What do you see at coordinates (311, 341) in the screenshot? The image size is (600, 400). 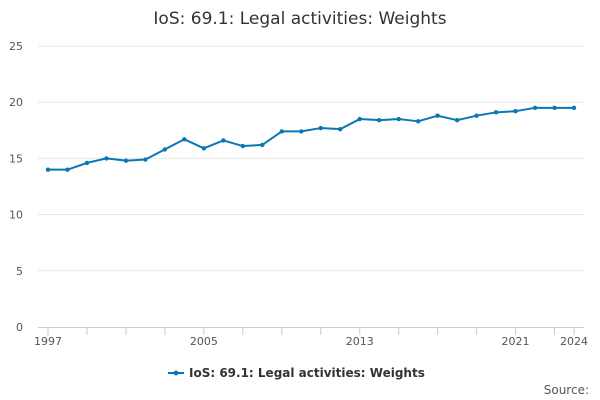 I see `x-axis-ticks: 1997 2005 2013 2021 2024` at bounding box center [311, 341].